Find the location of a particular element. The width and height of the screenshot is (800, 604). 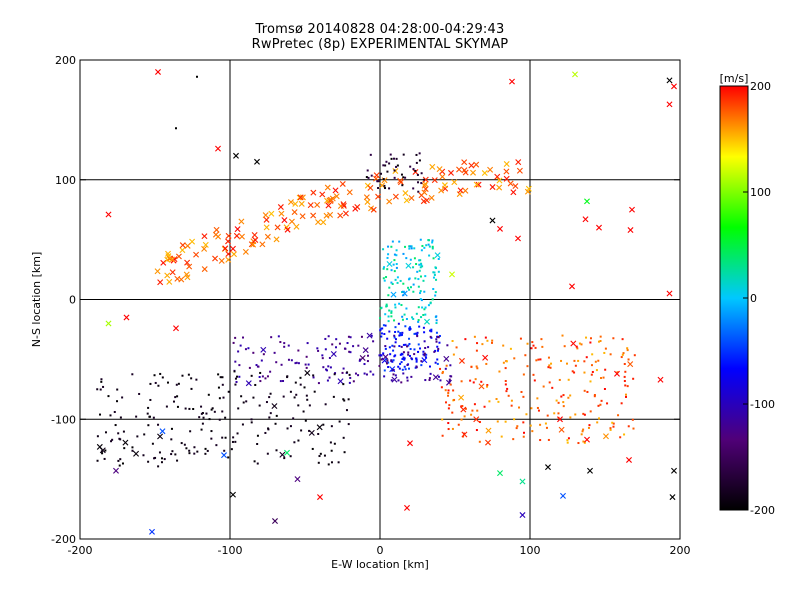

x-tick-label: 100 is located at coordinates (530, 550).